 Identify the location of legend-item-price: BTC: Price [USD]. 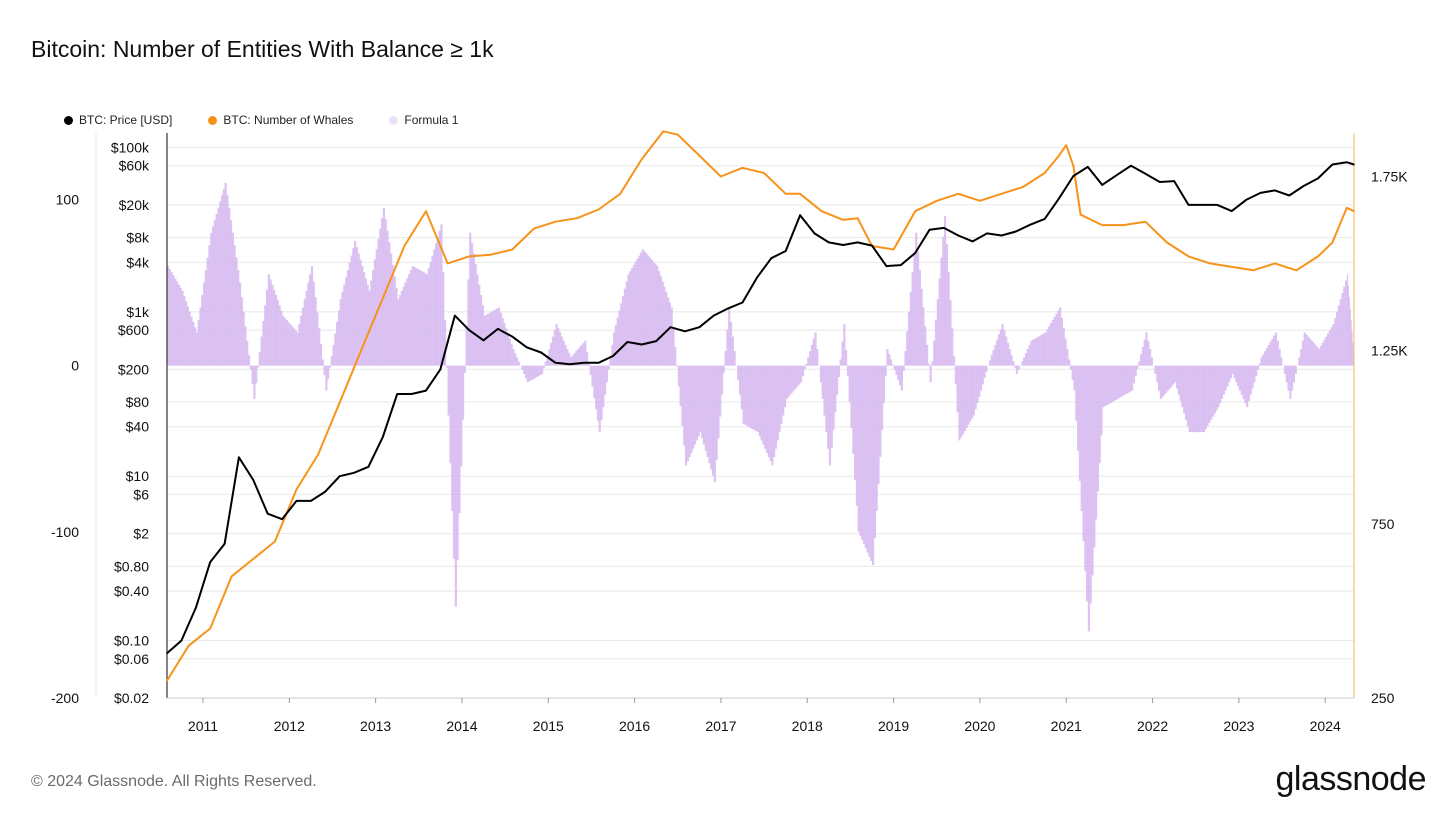
(118, 120).